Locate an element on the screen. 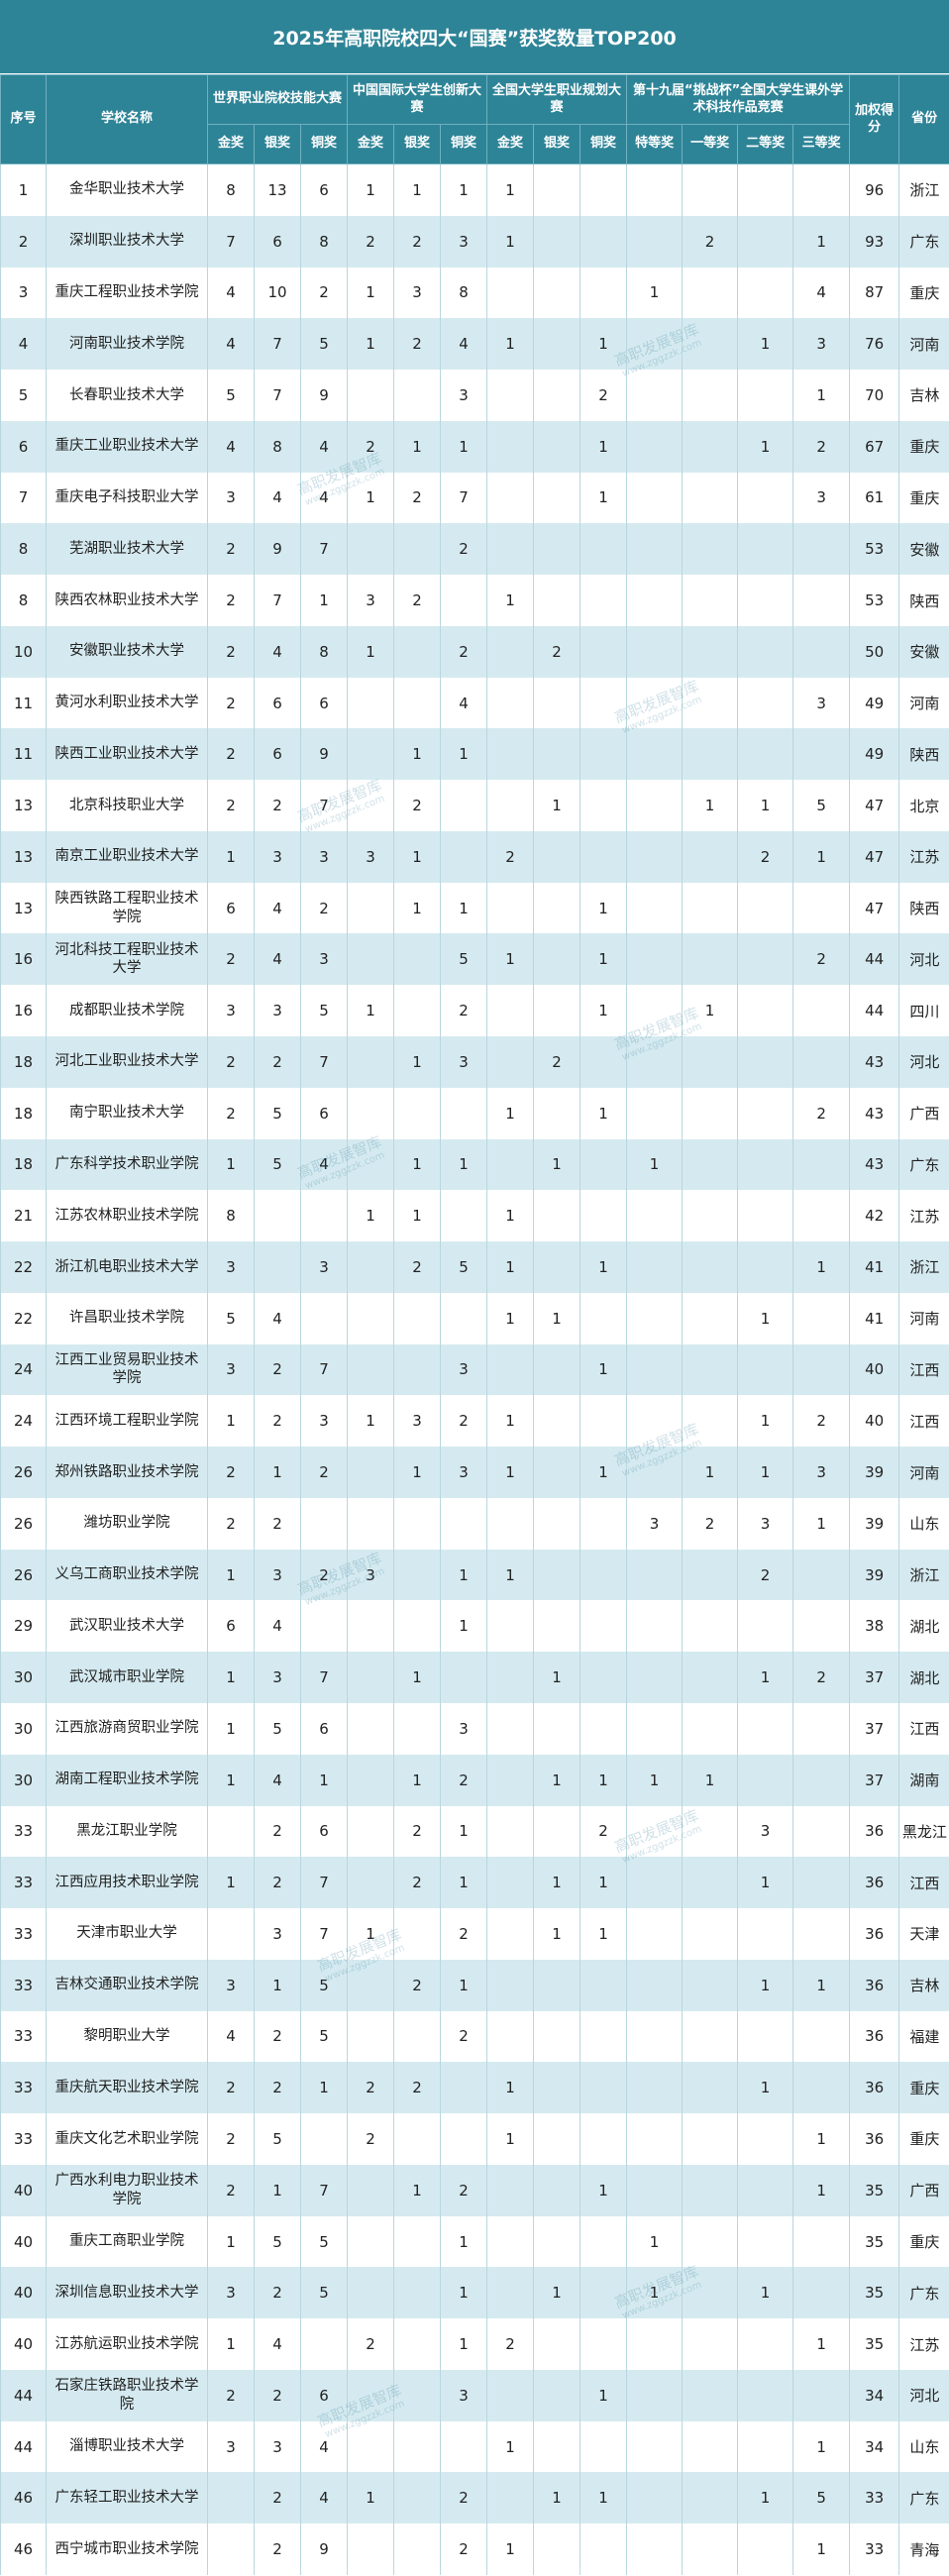 This screenshot has width=949, height=2576. school-name: 浙江机电职业技术大学 is located at coordinates (127, 1267).